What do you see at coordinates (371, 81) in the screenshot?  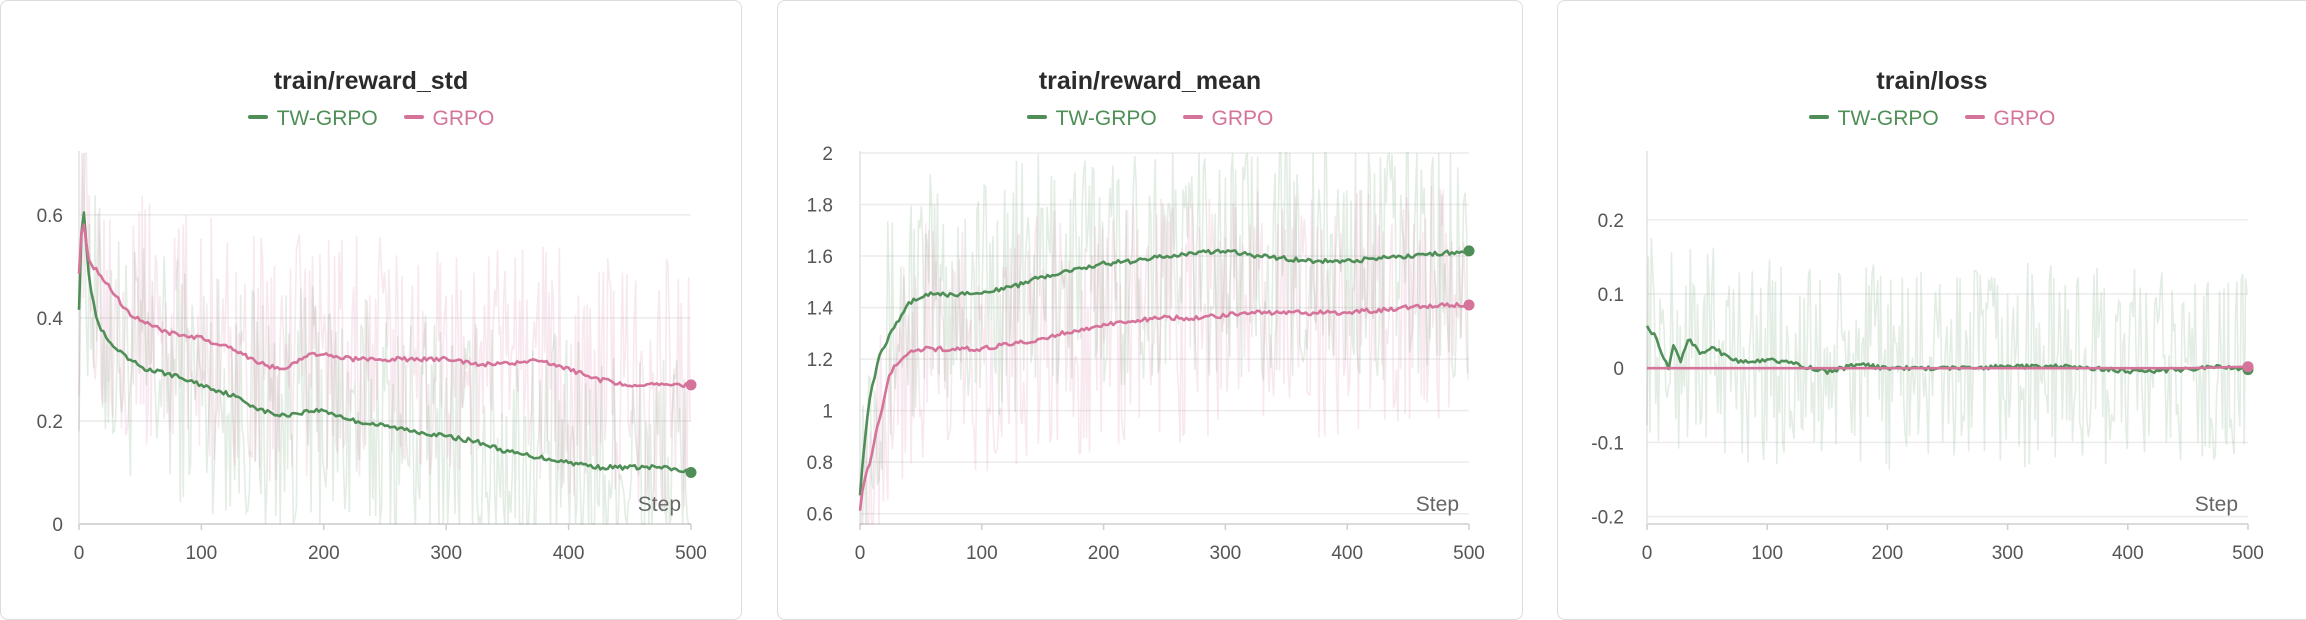 I see `chart-title: train/reward_std` at bounding box center [371, 81].